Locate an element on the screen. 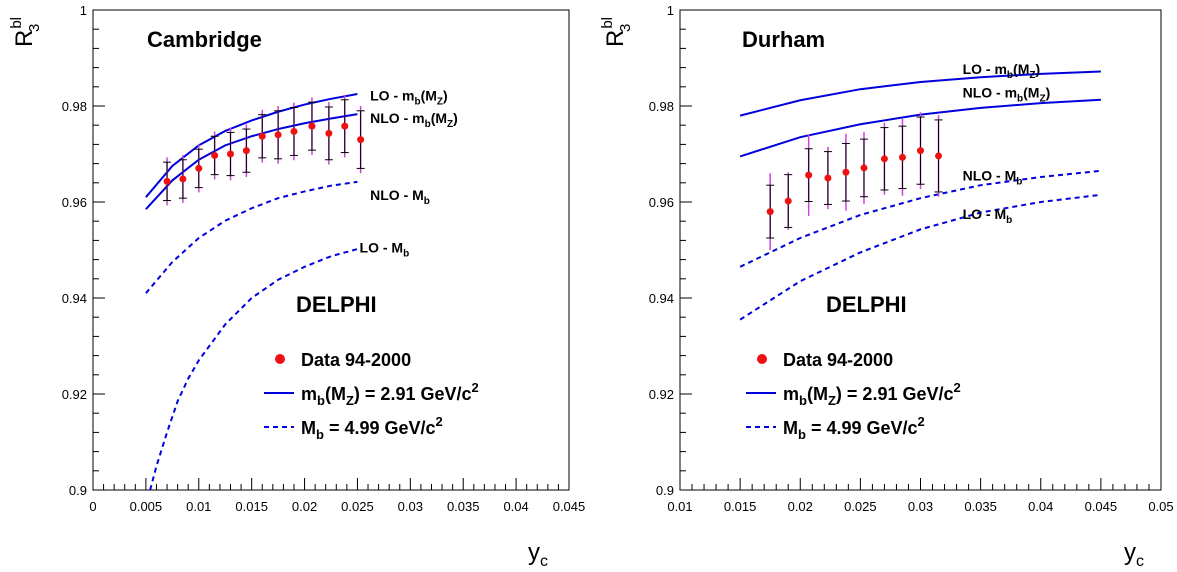 This screenshot has height=572, width=1177. panel-title: Cambridge is located at coordinates (204, 39).